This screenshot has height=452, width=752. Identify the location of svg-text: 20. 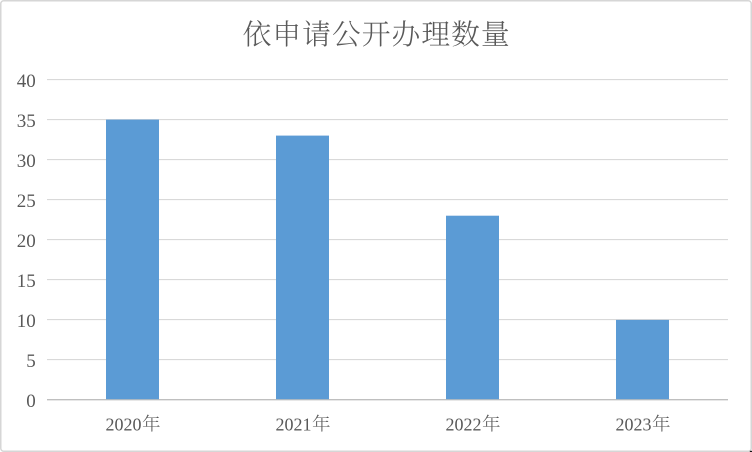
(26, 241).